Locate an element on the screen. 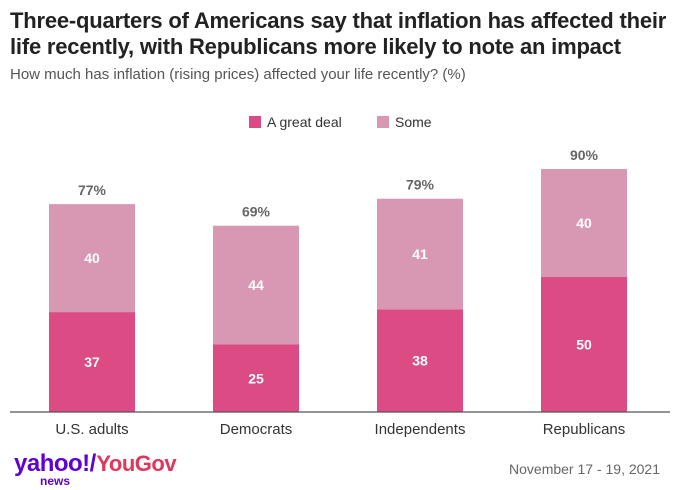 The image size is (680, 490). survey-date: November 17 - 19, 2021 is located at coordinates (584, 469).